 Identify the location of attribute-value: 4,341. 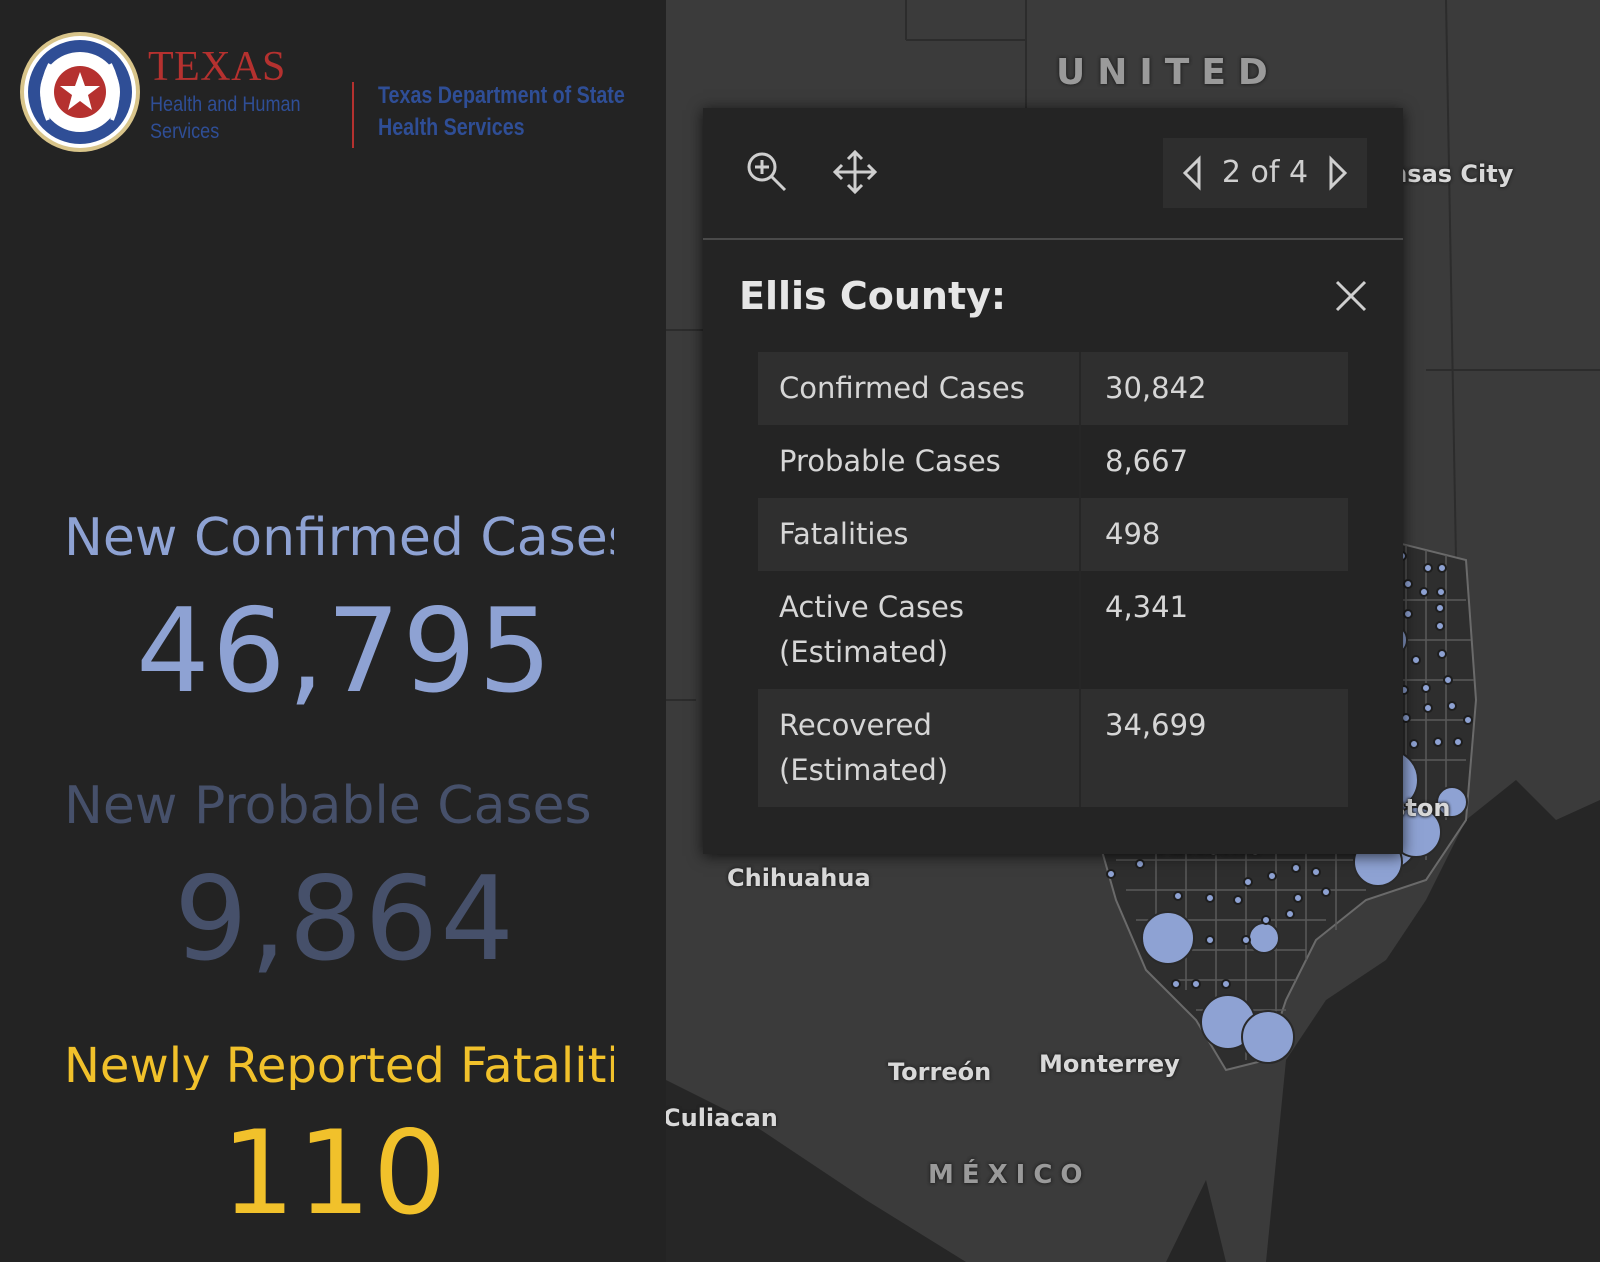
(1214, 630).